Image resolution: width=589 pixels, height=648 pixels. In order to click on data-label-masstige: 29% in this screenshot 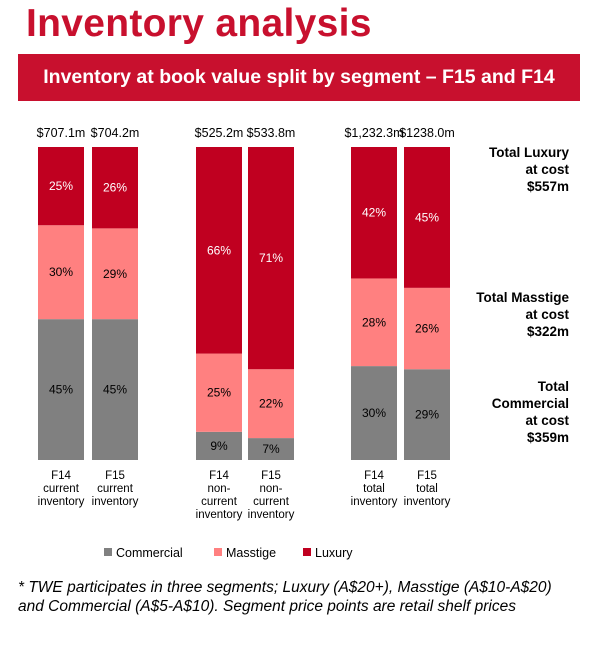, I will do `click(115, 274)`.